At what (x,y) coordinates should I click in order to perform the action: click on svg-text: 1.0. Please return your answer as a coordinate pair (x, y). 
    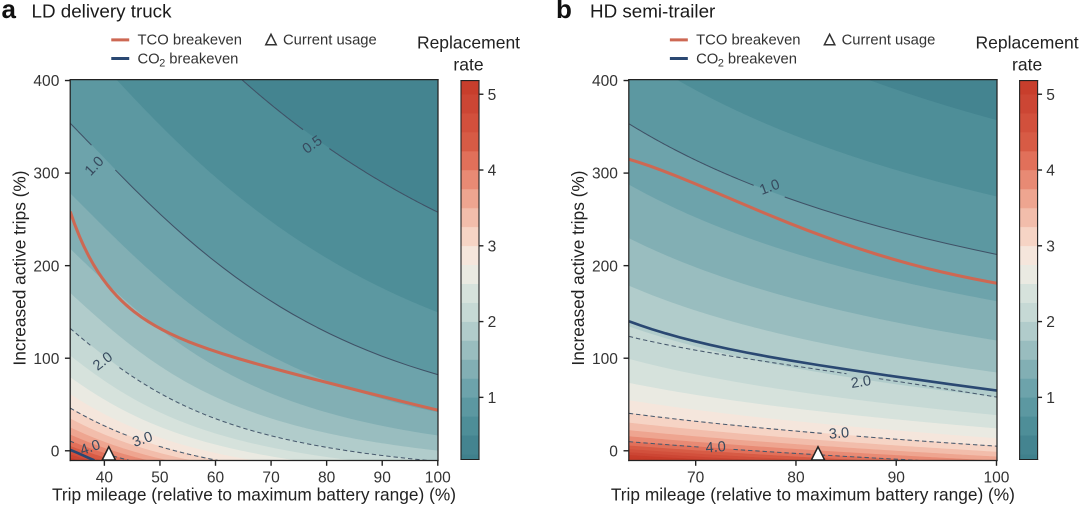
    Looking at the image, I should click on (770, 188).